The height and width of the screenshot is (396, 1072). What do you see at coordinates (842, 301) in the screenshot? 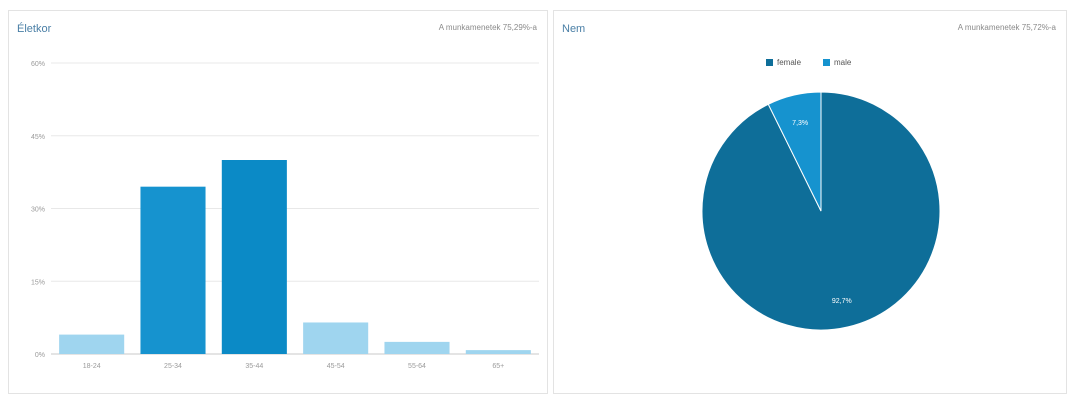
I see `pie-slice-value-label: 92,7%` at bounding box center [842, 301].